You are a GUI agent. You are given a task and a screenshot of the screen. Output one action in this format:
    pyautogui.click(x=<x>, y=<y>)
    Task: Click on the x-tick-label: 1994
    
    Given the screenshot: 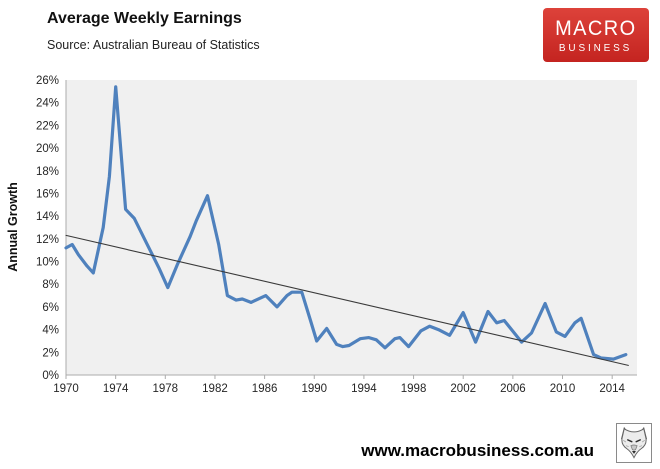 What is the action you would take?
    pyautogui.click(x=364, y=389)
    